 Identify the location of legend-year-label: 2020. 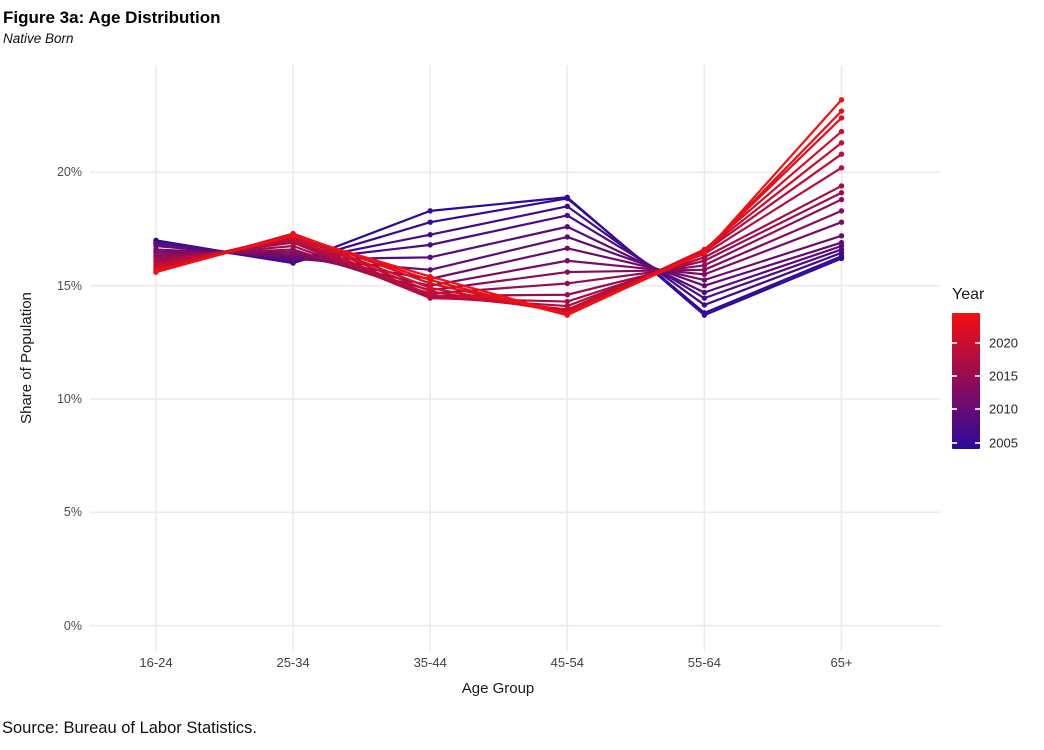
(1003, 343).